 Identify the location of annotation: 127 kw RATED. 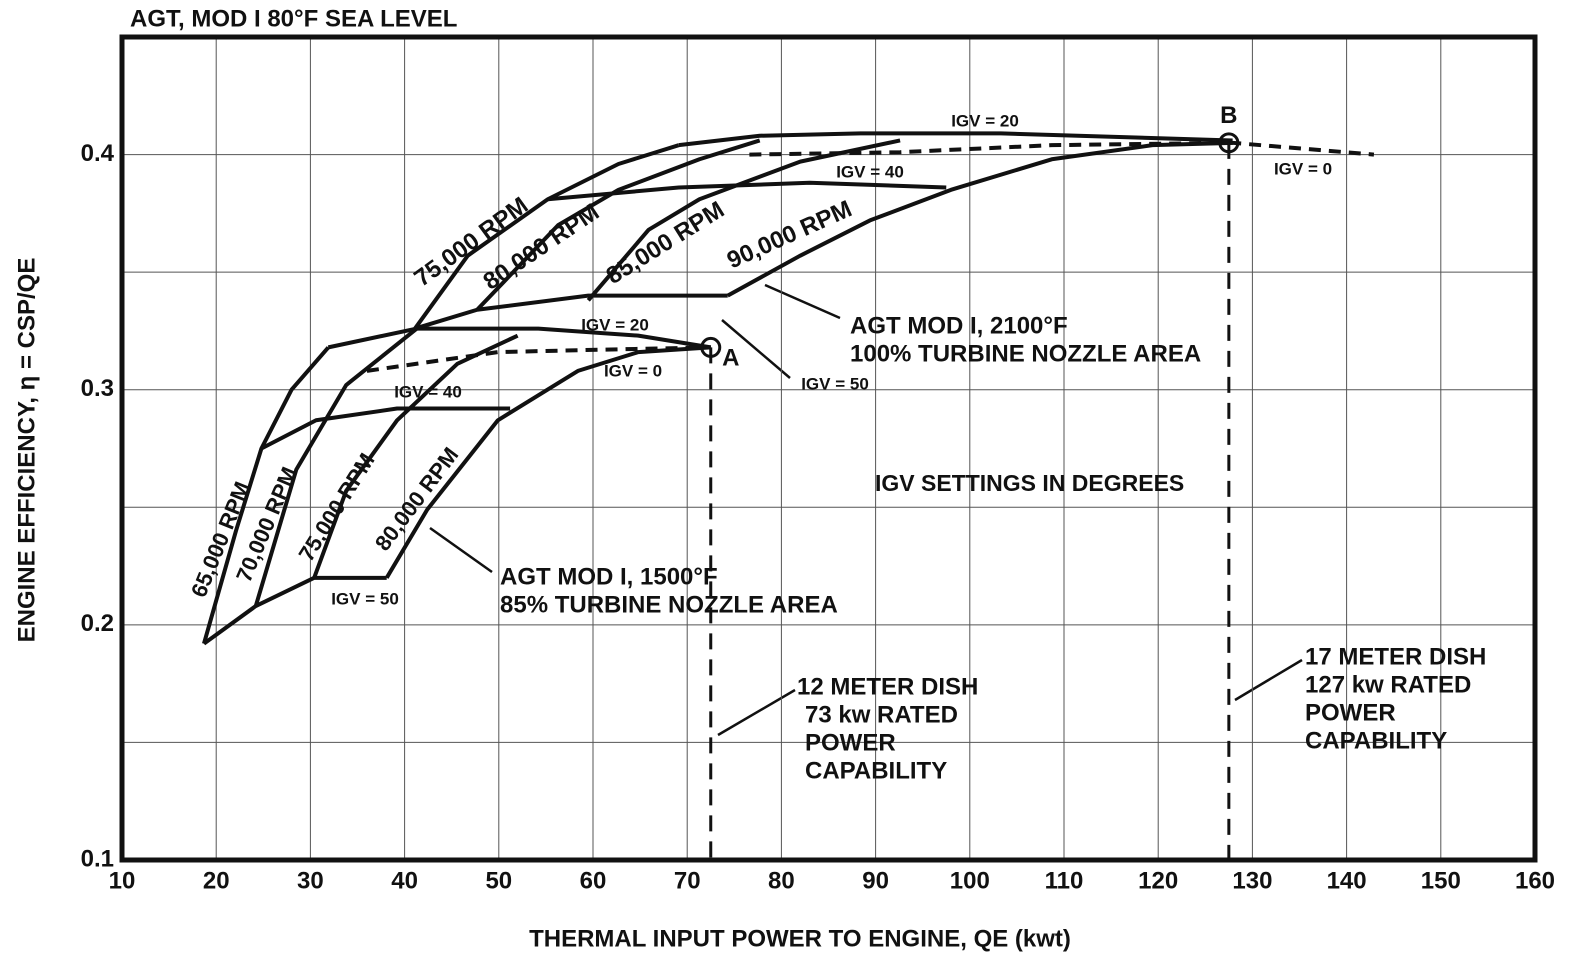
(1388, 684).